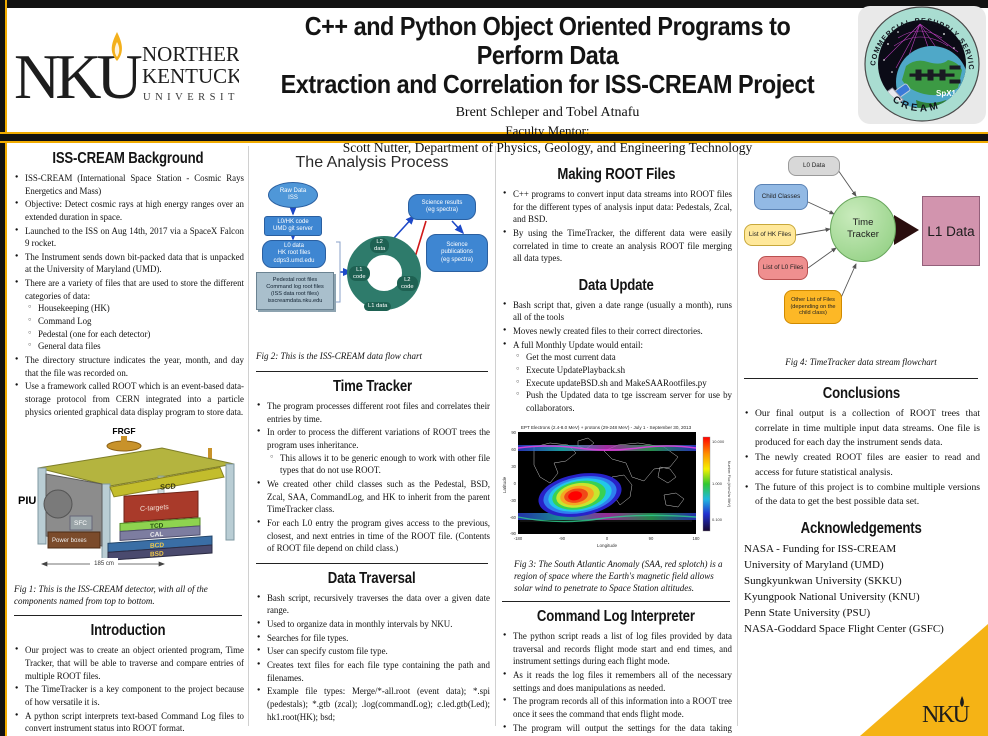 This screenshot has width=988, height=736. I want to click on sub-bullet-item: Pedestal (one for each detector), so click(136, 334).